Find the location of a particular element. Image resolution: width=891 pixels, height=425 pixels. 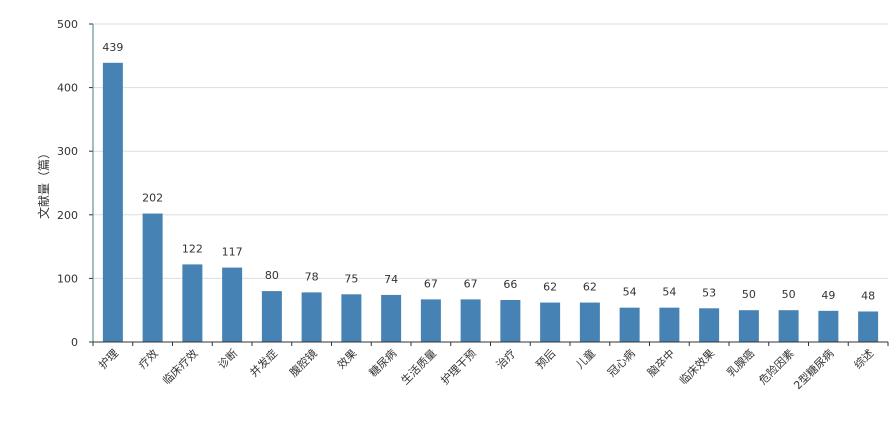

x-category-label: 冠心病 is located at coordinates (621, 362).